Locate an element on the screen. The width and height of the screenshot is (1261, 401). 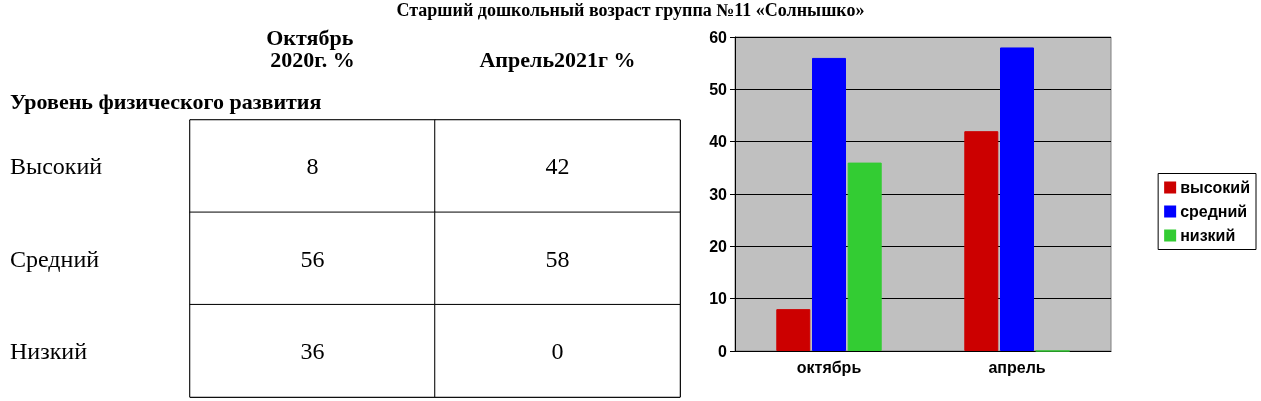
y-tick-label: Низкий is located at coordinates (49, 350).